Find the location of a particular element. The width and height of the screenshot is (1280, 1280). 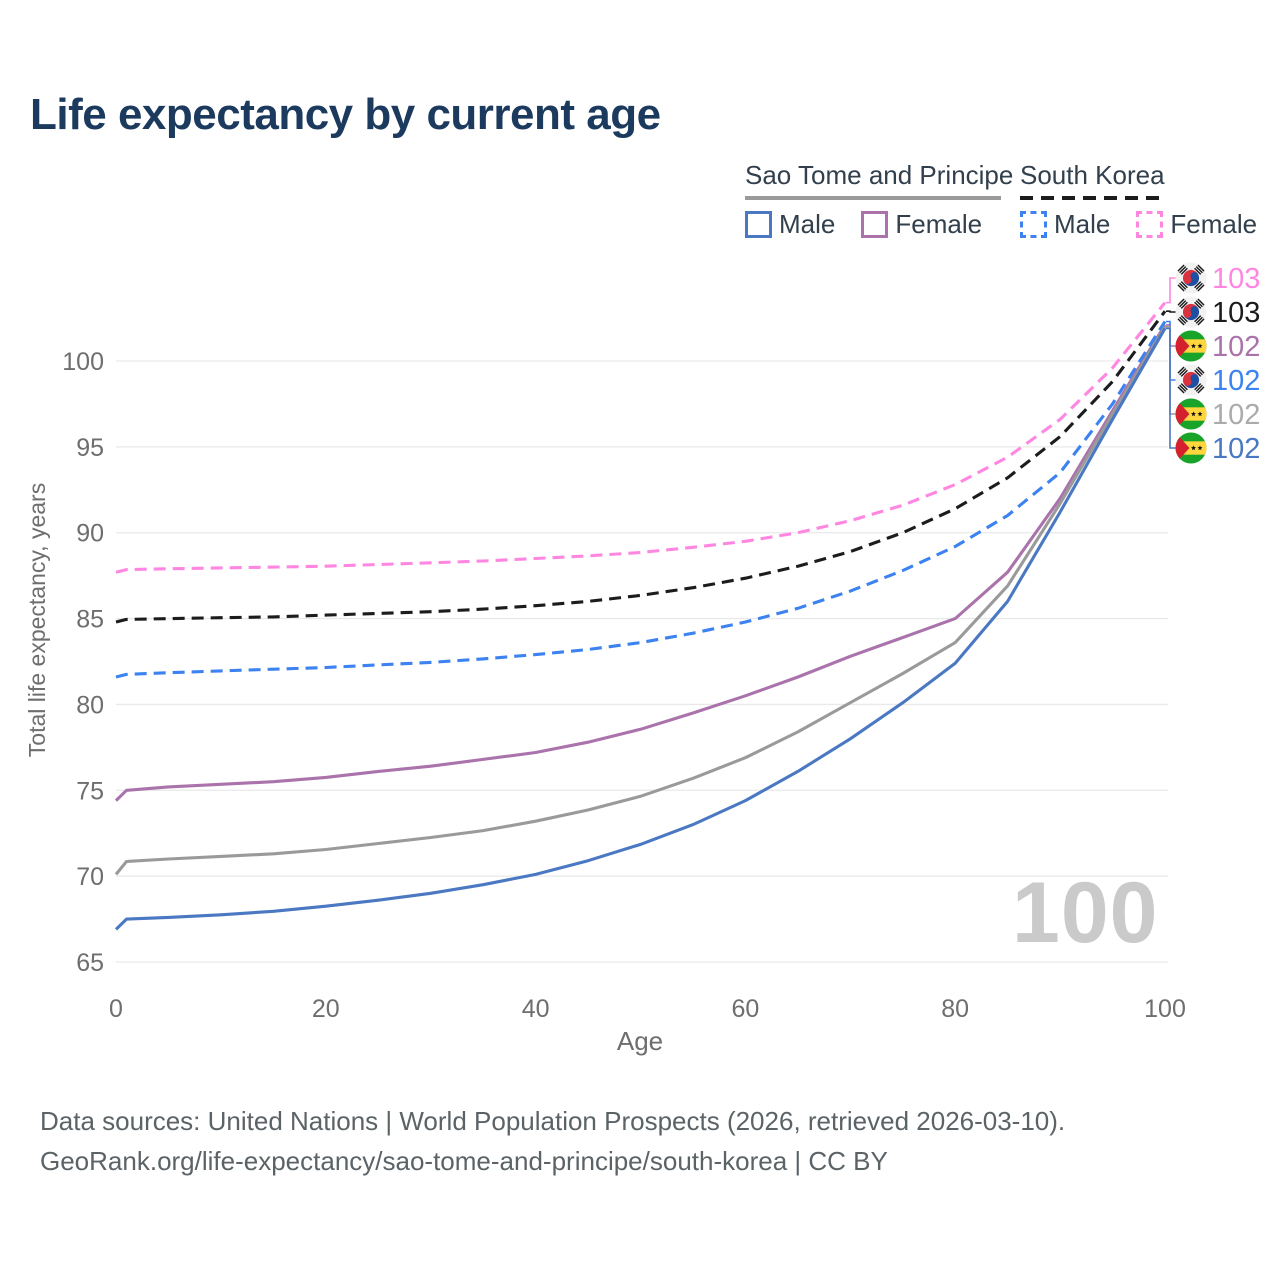

y-tick-label: 95 is located at coordinates (90, 448).